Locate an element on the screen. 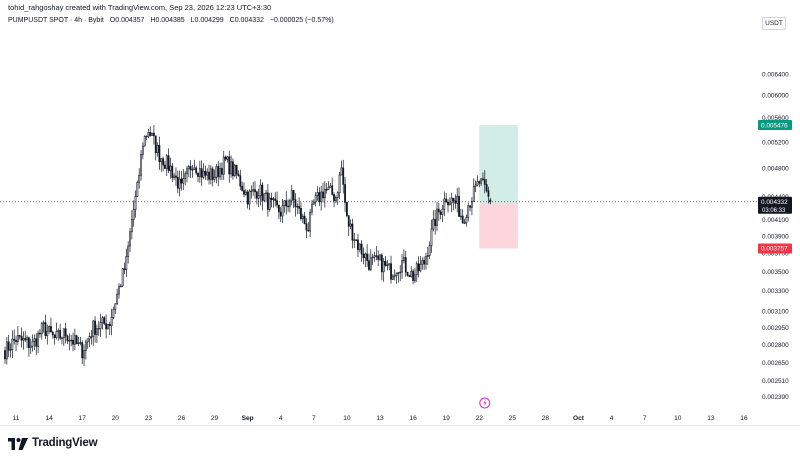 The image size is (800, 459). x-tick-label: 4 is located at coordinates (612, 418).